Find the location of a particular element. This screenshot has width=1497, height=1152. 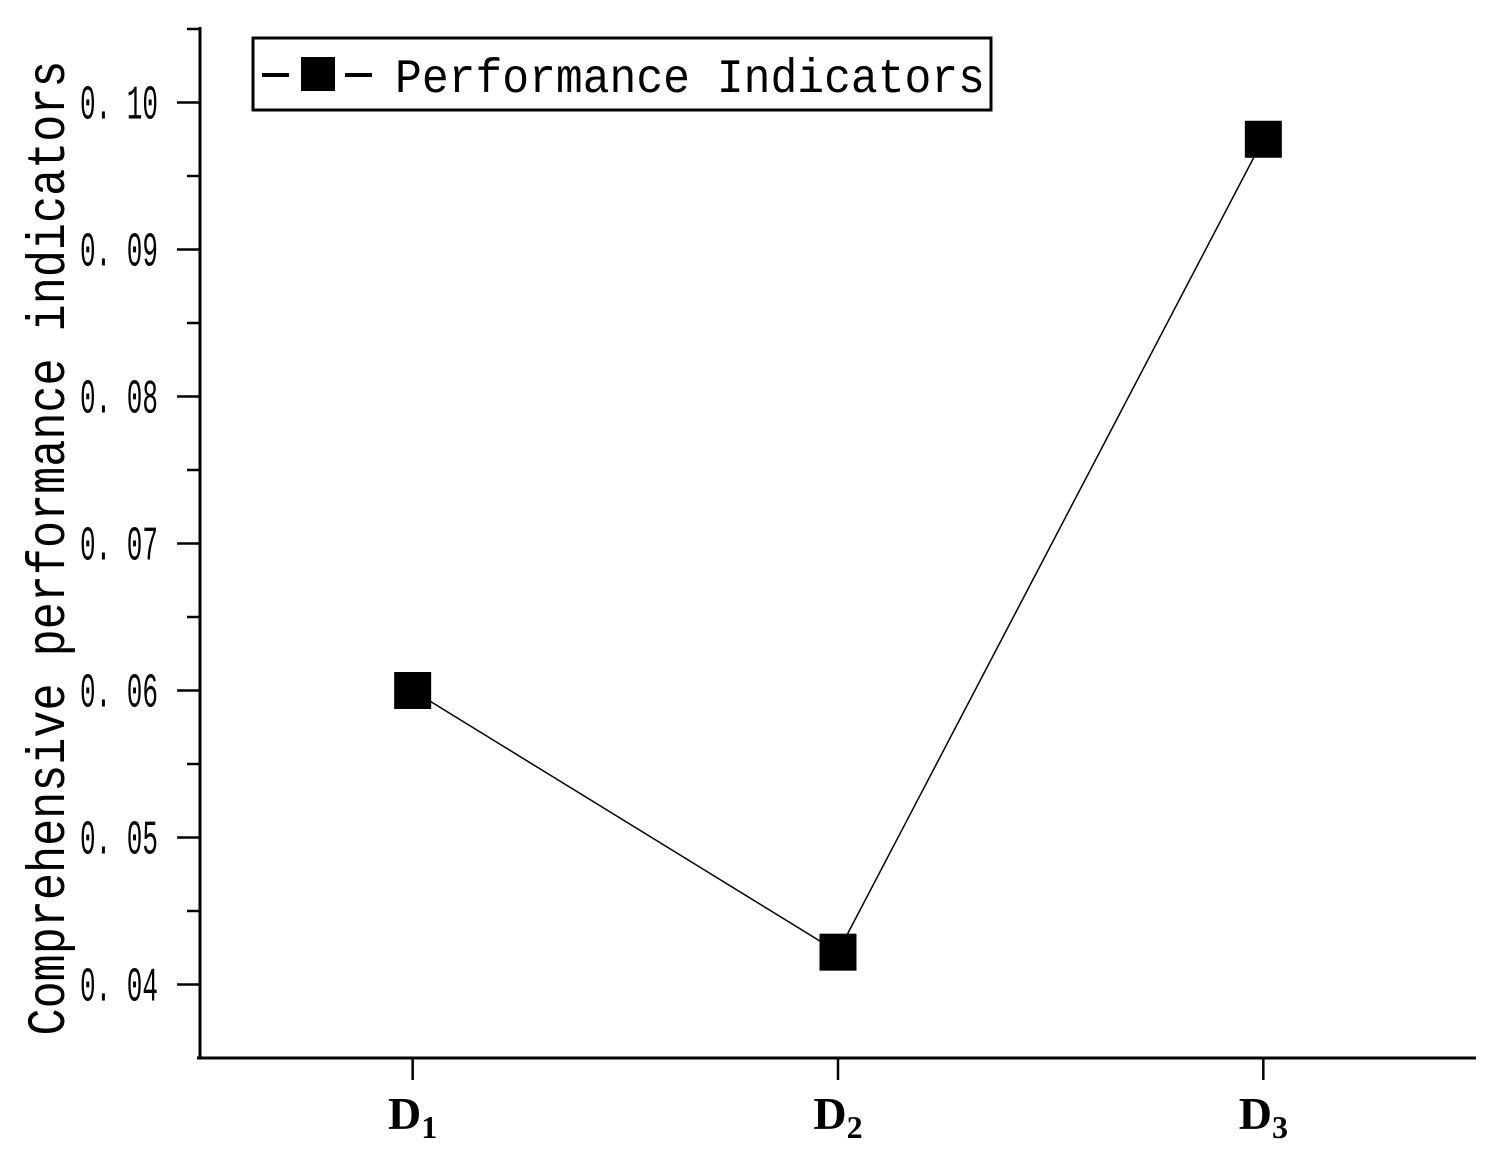

y-tick-label: 0. 10 is located at coordinates (119, 107).